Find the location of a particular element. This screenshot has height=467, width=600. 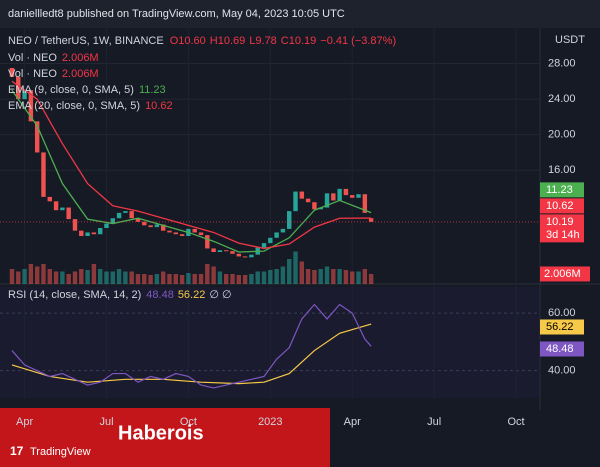

legend-line: EMA (9, close, 0, SMA, 5) 11.23 is located at coordinates (87, 90).